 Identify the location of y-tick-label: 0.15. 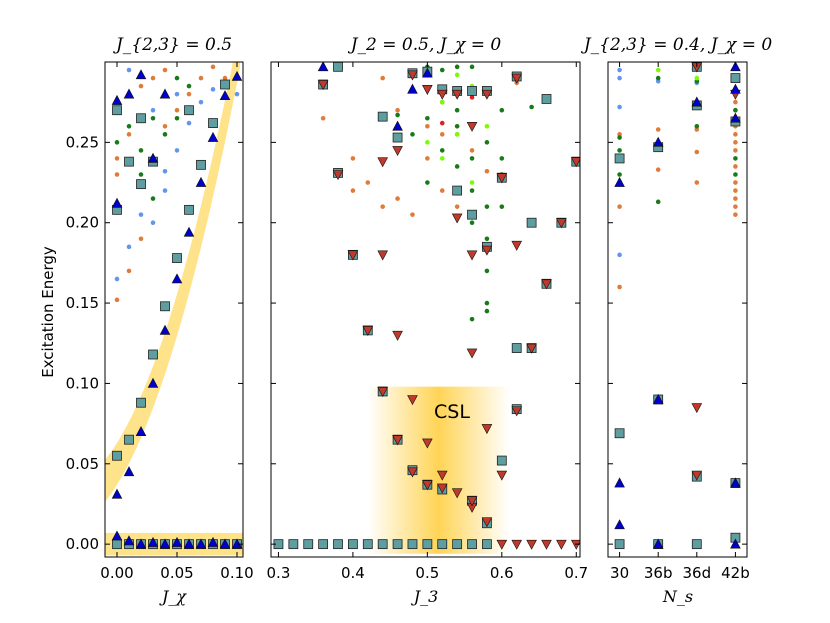
(82, 303).